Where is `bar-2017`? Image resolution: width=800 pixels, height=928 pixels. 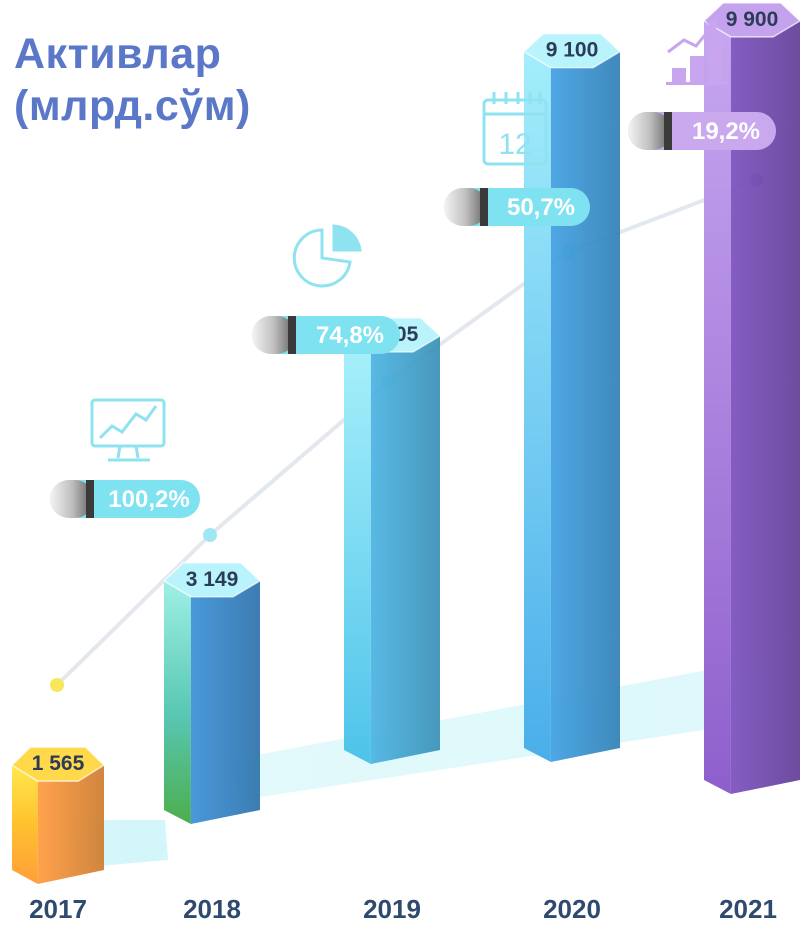 bar-2017 is located at coordinates (58, 815).